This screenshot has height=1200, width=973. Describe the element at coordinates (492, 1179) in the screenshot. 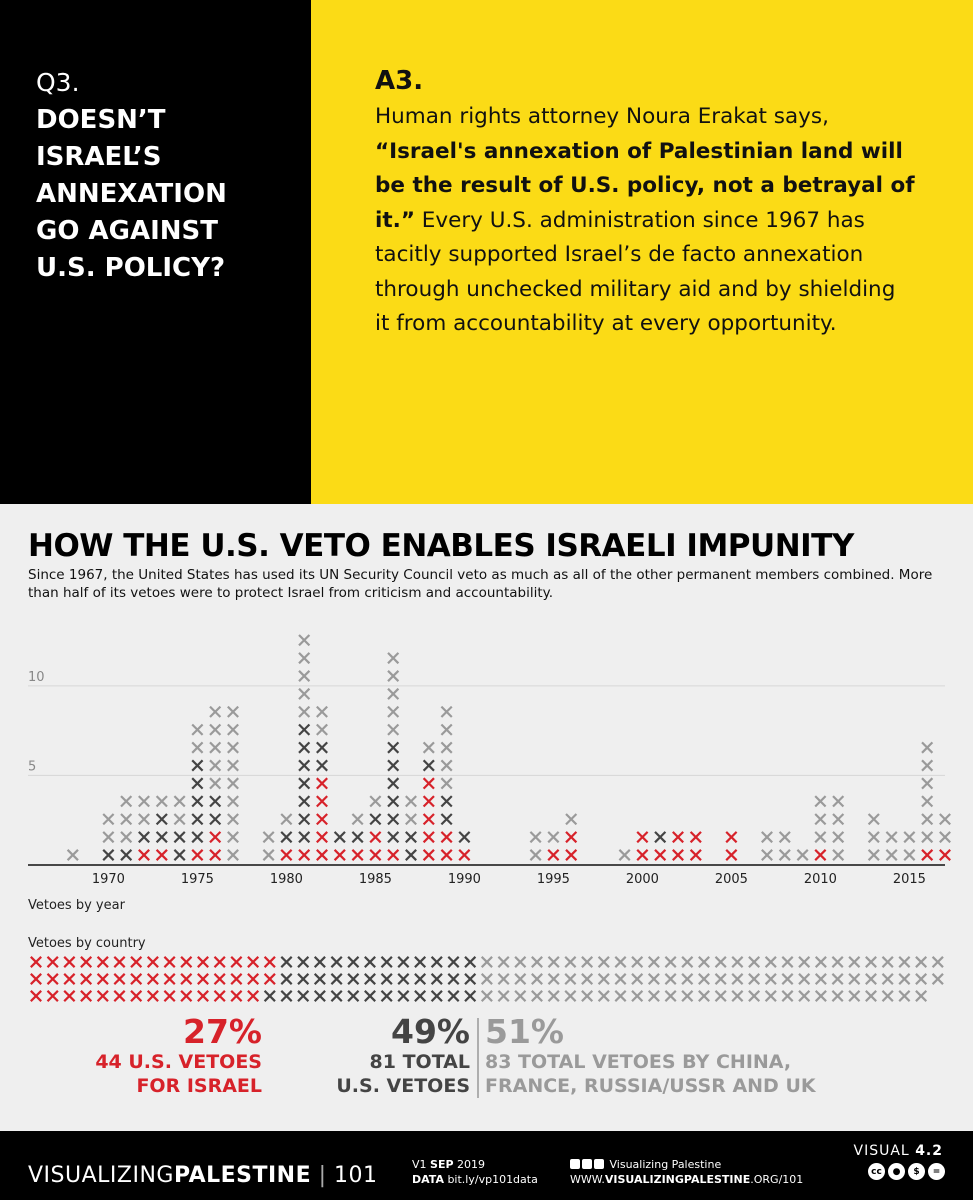

I see `data-url-link: bit.ly/vp101data` at that location.